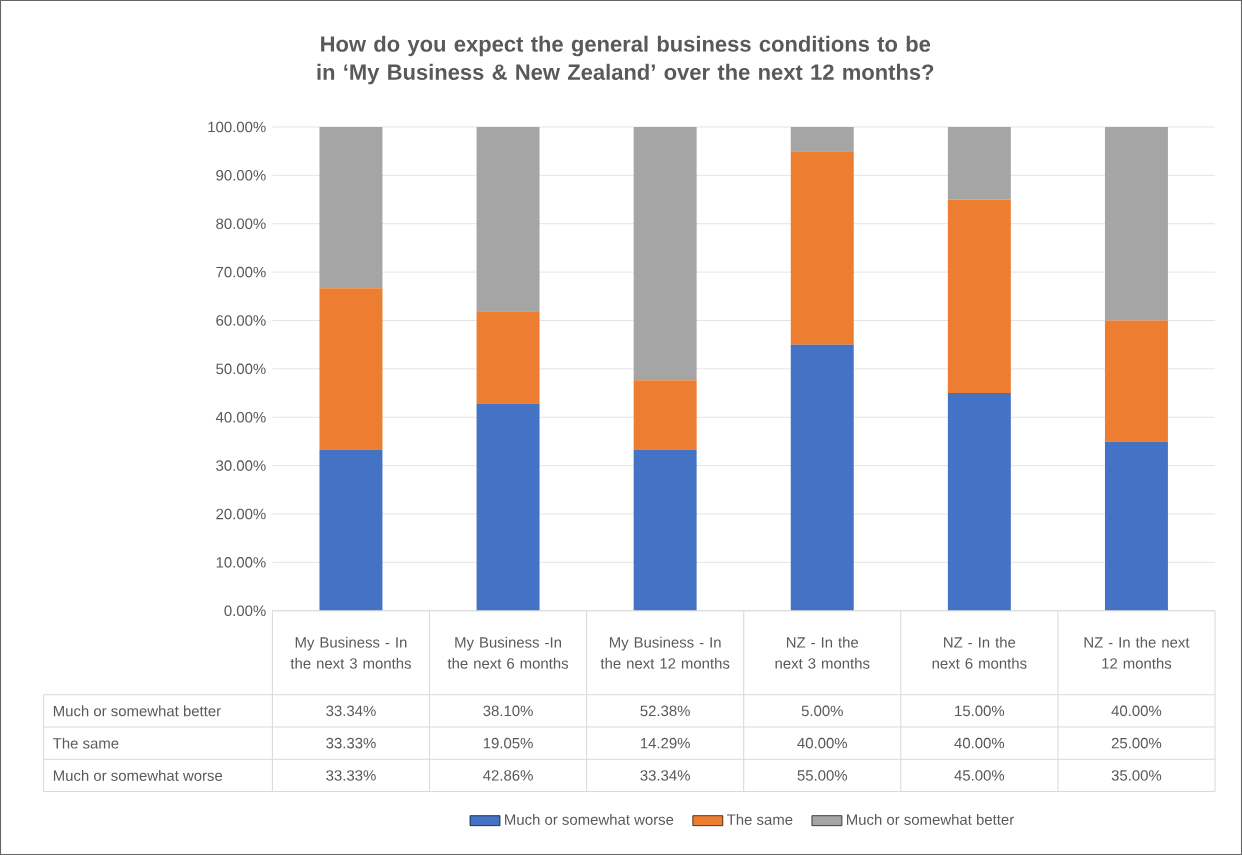  What do you see at coordinates (1136, 775) in the screenshot?
I see `data-label: 35.00%` at bounding box center [1136, 775].